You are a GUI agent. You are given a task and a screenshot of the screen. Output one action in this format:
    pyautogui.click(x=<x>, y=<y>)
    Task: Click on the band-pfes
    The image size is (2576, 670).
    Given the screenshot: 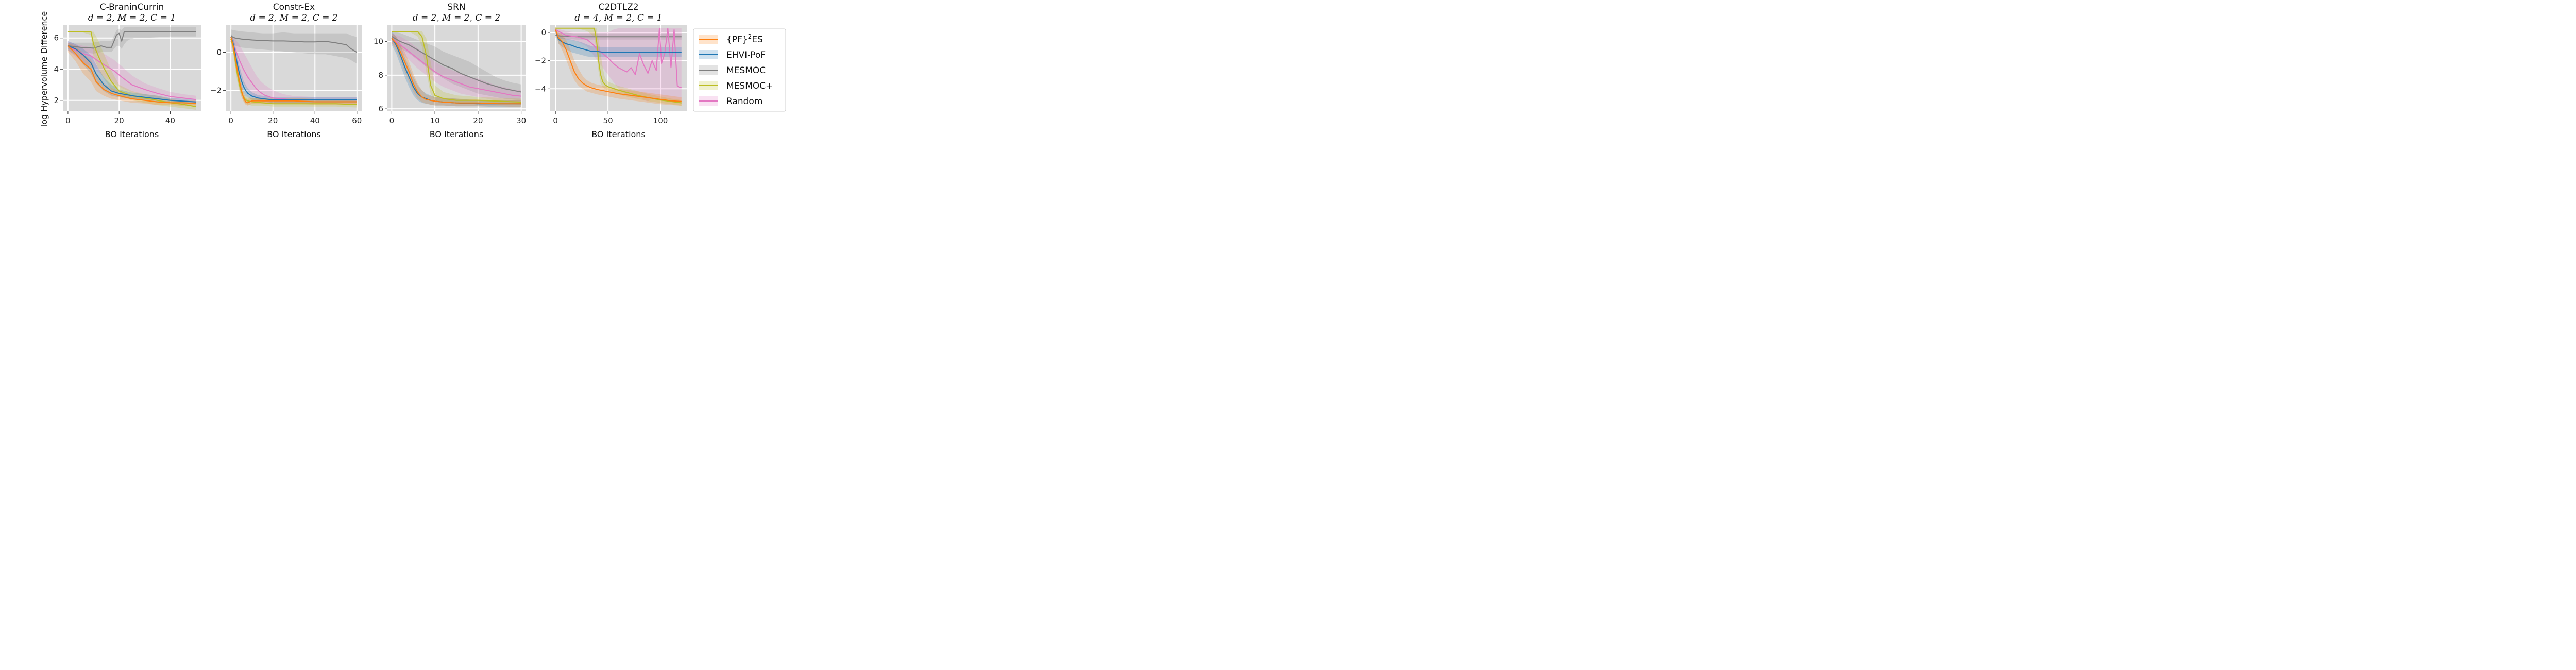 What is the action you would take?
    pyautogui.click(x=131, y=74)
    